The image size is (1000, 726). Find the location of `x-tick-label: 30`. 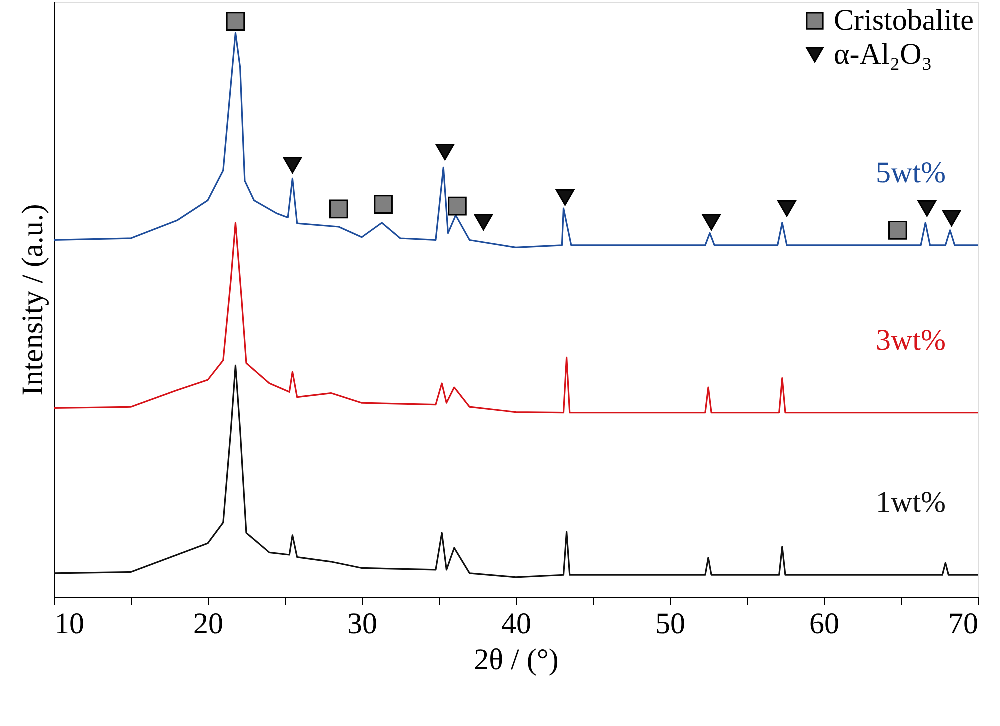

x-tick-label: 30 is located at coordinates (363, 624).